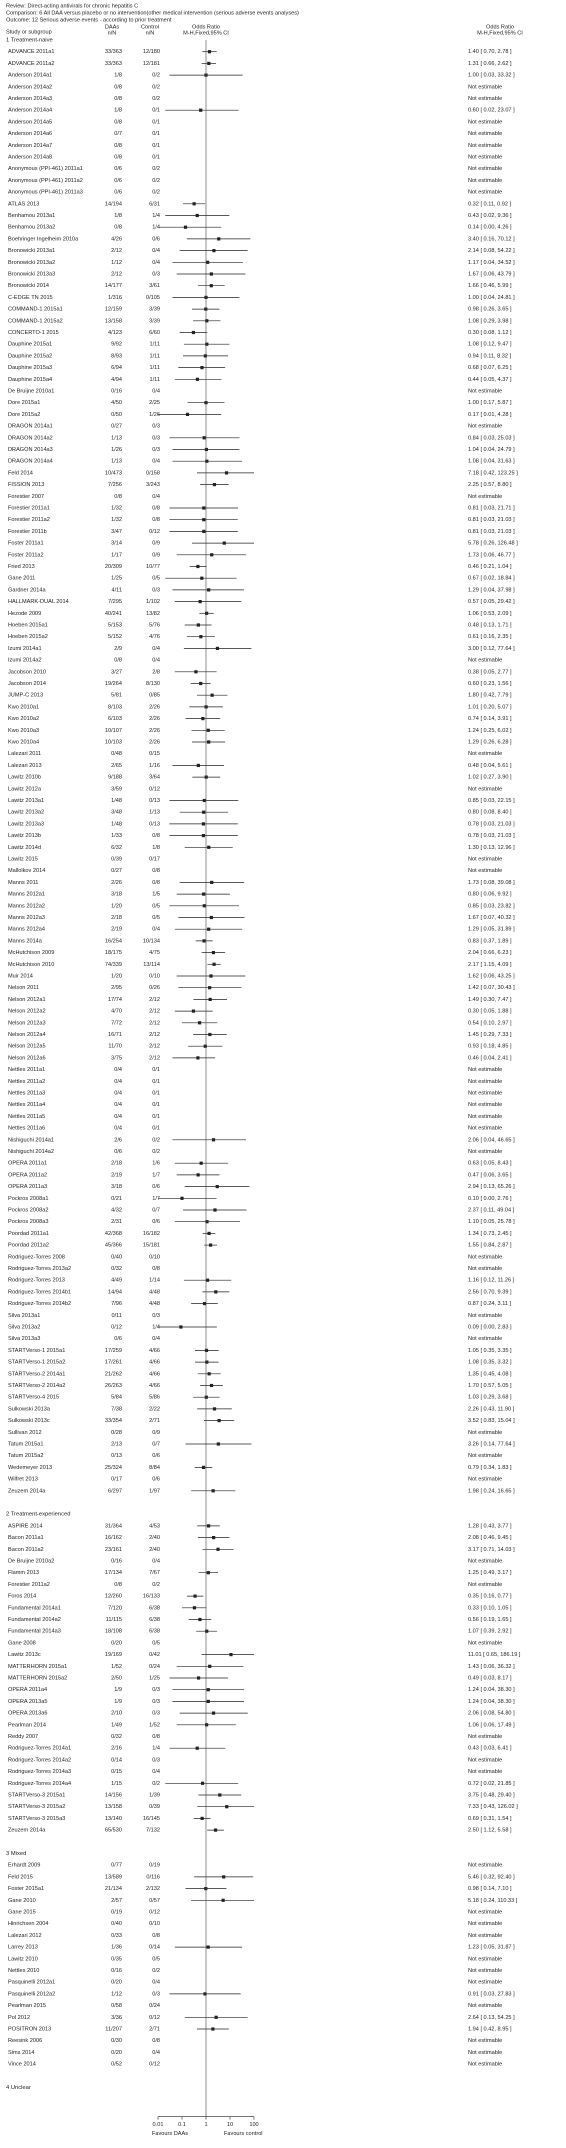  What do you see at coordinates (113, 567) in the screenshot?
I see `daa-events: 20/309` at bounding box center [113, 567].